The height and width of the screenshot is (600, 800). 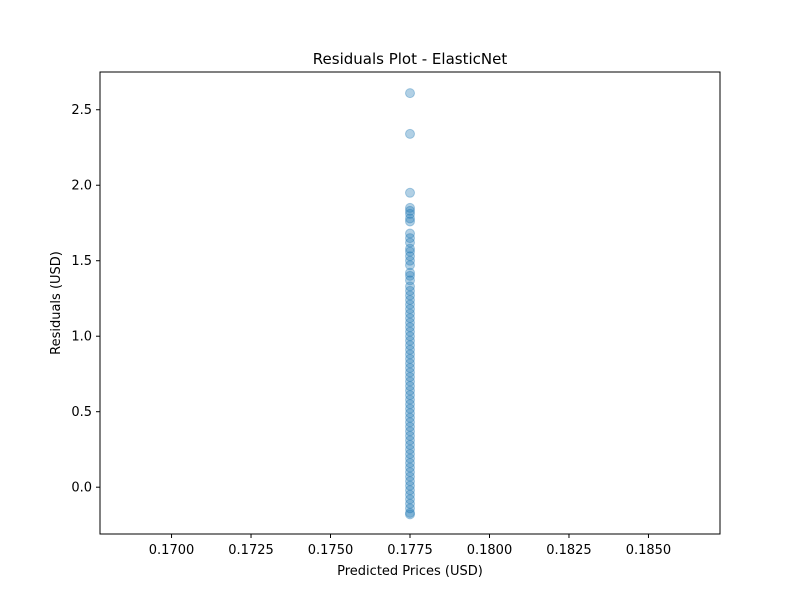 I want to click on x-tick-label: 0.1775, so click(x=410, y=550).